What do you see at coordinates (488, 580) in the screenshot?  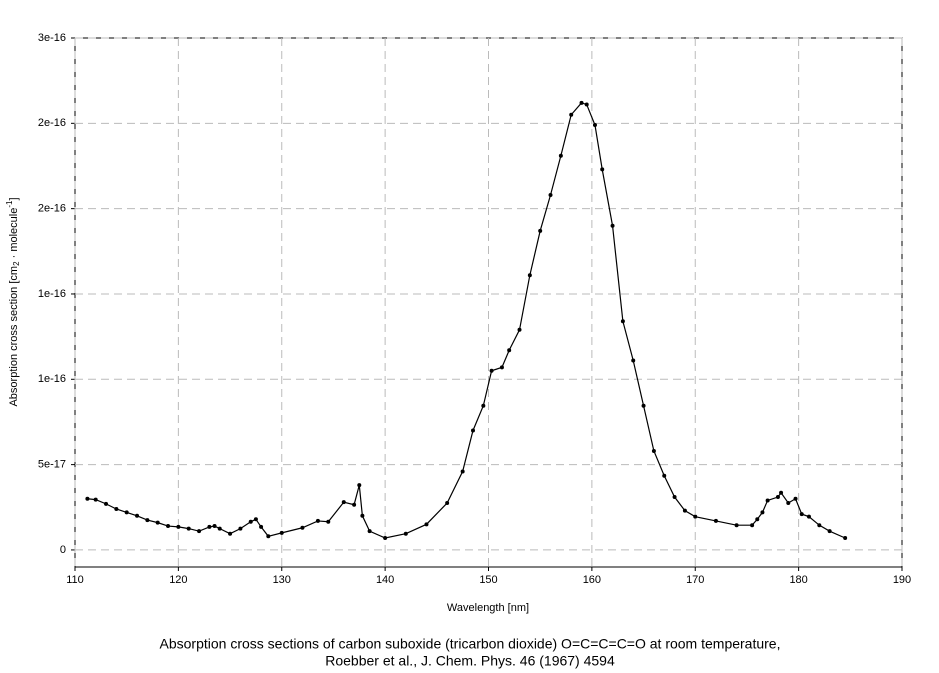 I see `x-tick-label: 150` at bounding box center [488, 580].